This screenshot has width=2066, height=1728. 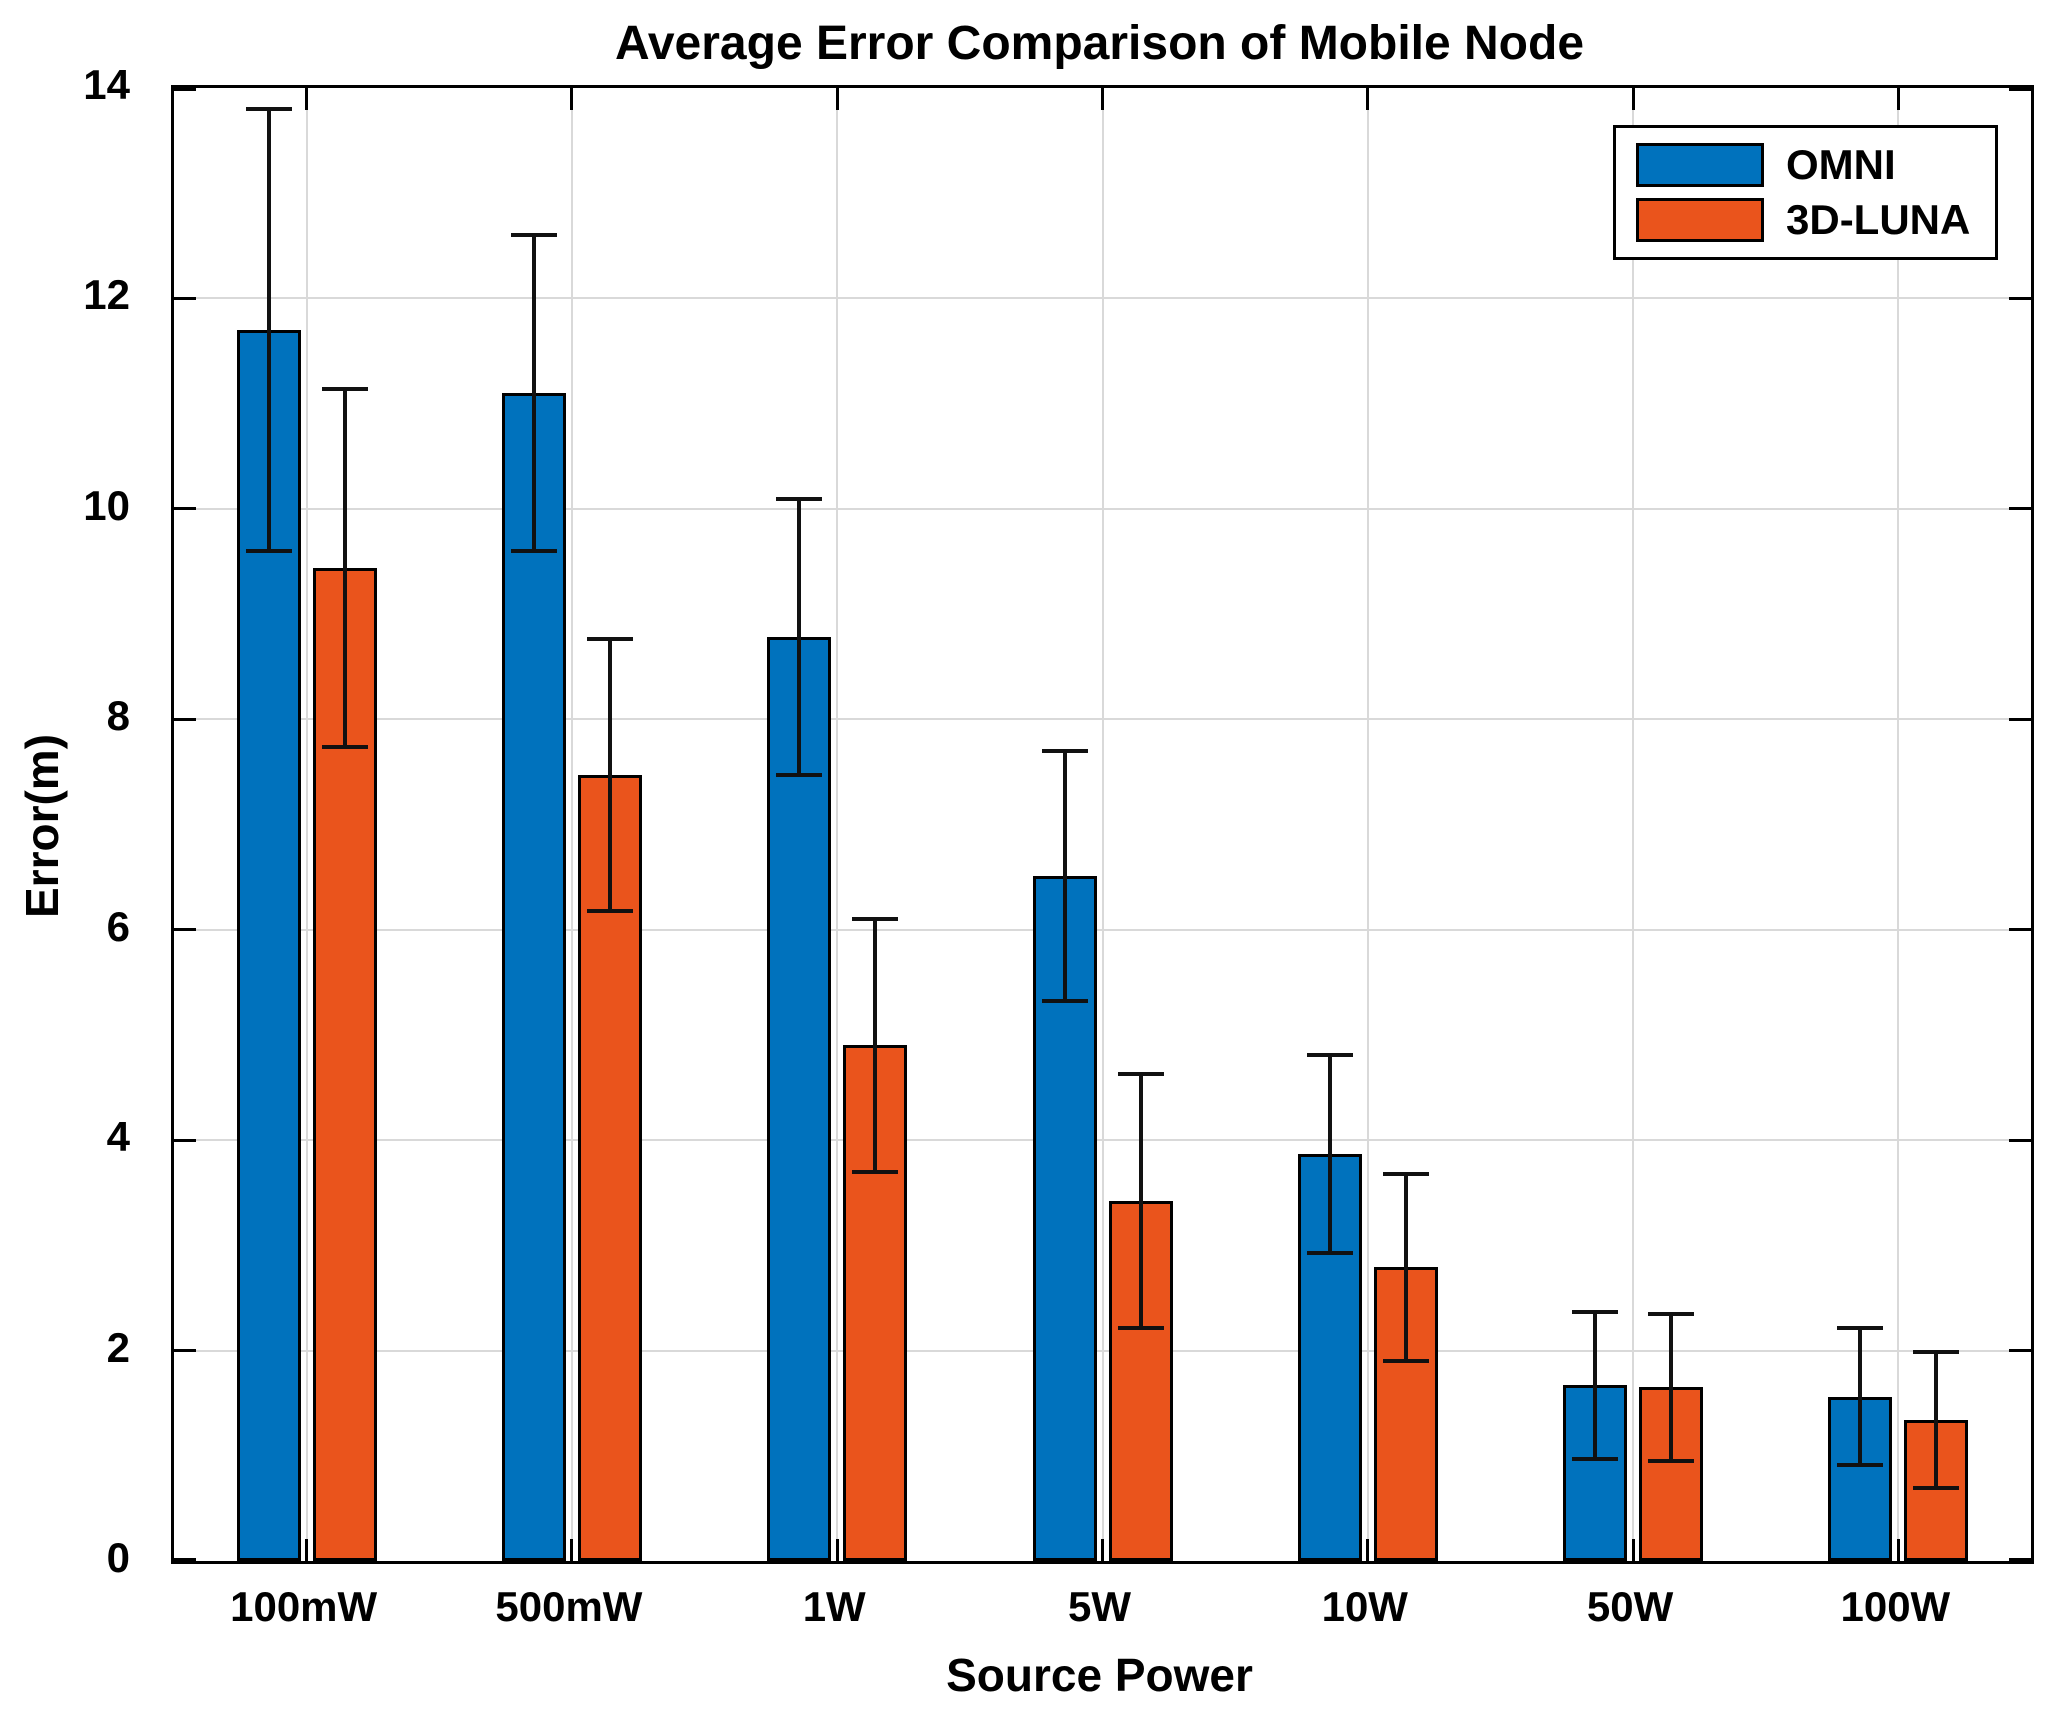 What do you see at coordinates (1700, 220) in the screenshot?
I see `legend-swatch-3d-luna` at bounding box center [1700, 220].